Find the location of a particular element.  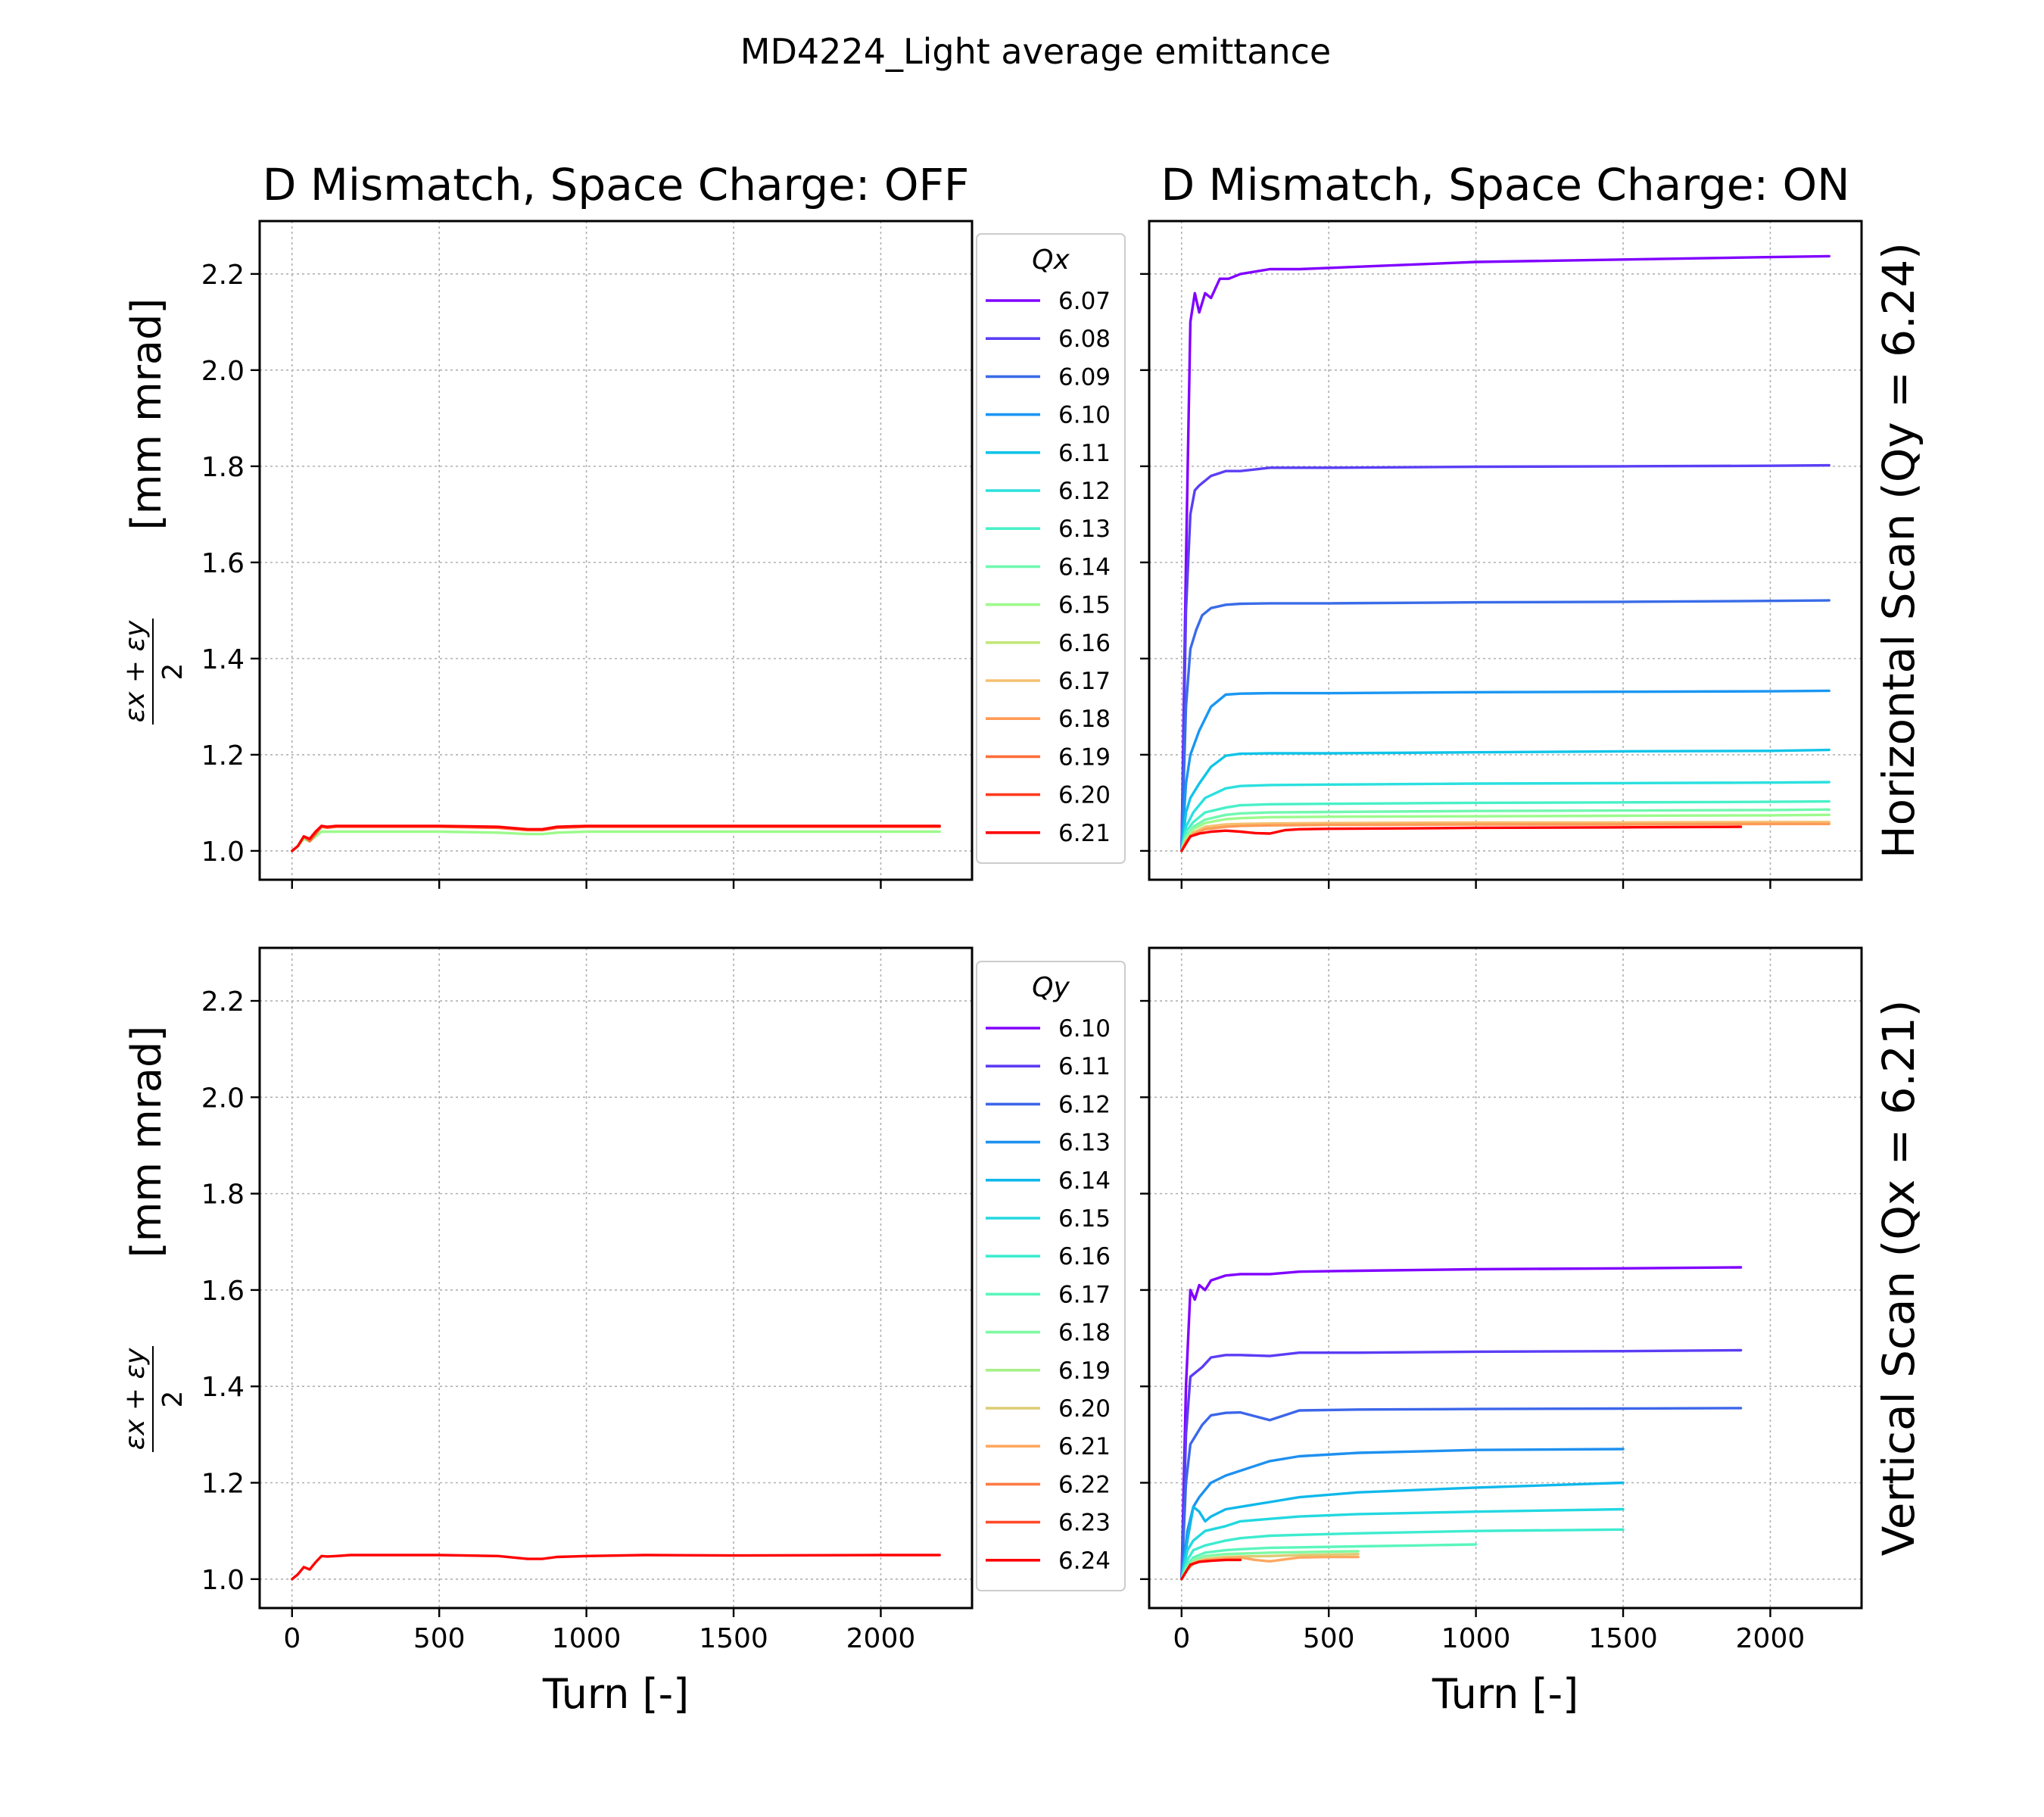

legend-entry: 6.24 is located at coordinates (1048, 1561).